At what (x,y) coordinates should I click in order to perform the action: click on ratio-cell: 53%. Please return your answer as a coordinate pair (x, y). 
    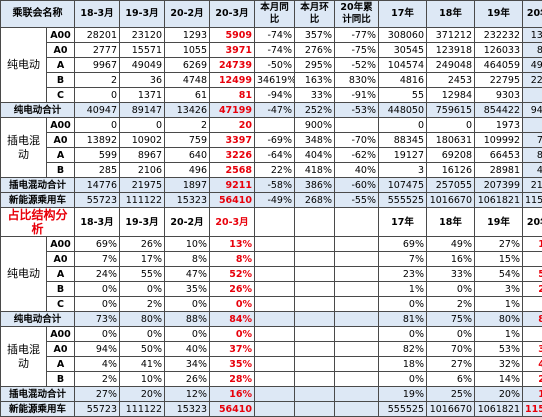
    Looking at the image, I should click on (532, 274).